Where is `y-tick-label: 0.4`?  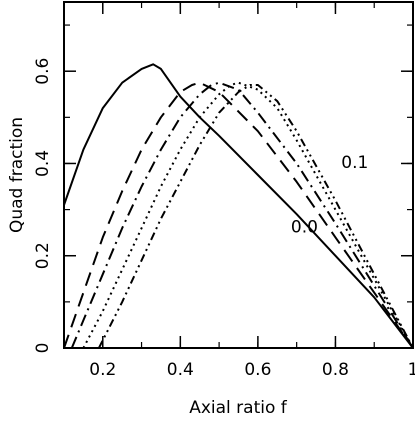 y-tick-label: 0.4 is located at coordinates (43, 163).